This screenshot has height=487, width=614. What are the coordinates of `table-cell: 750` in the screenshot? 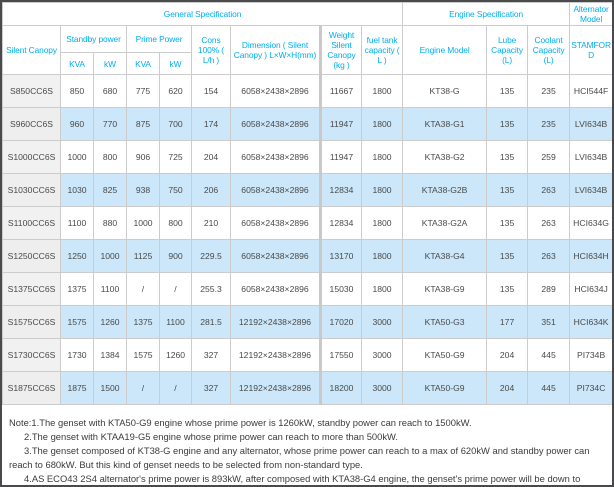 It's located at (175, 190).